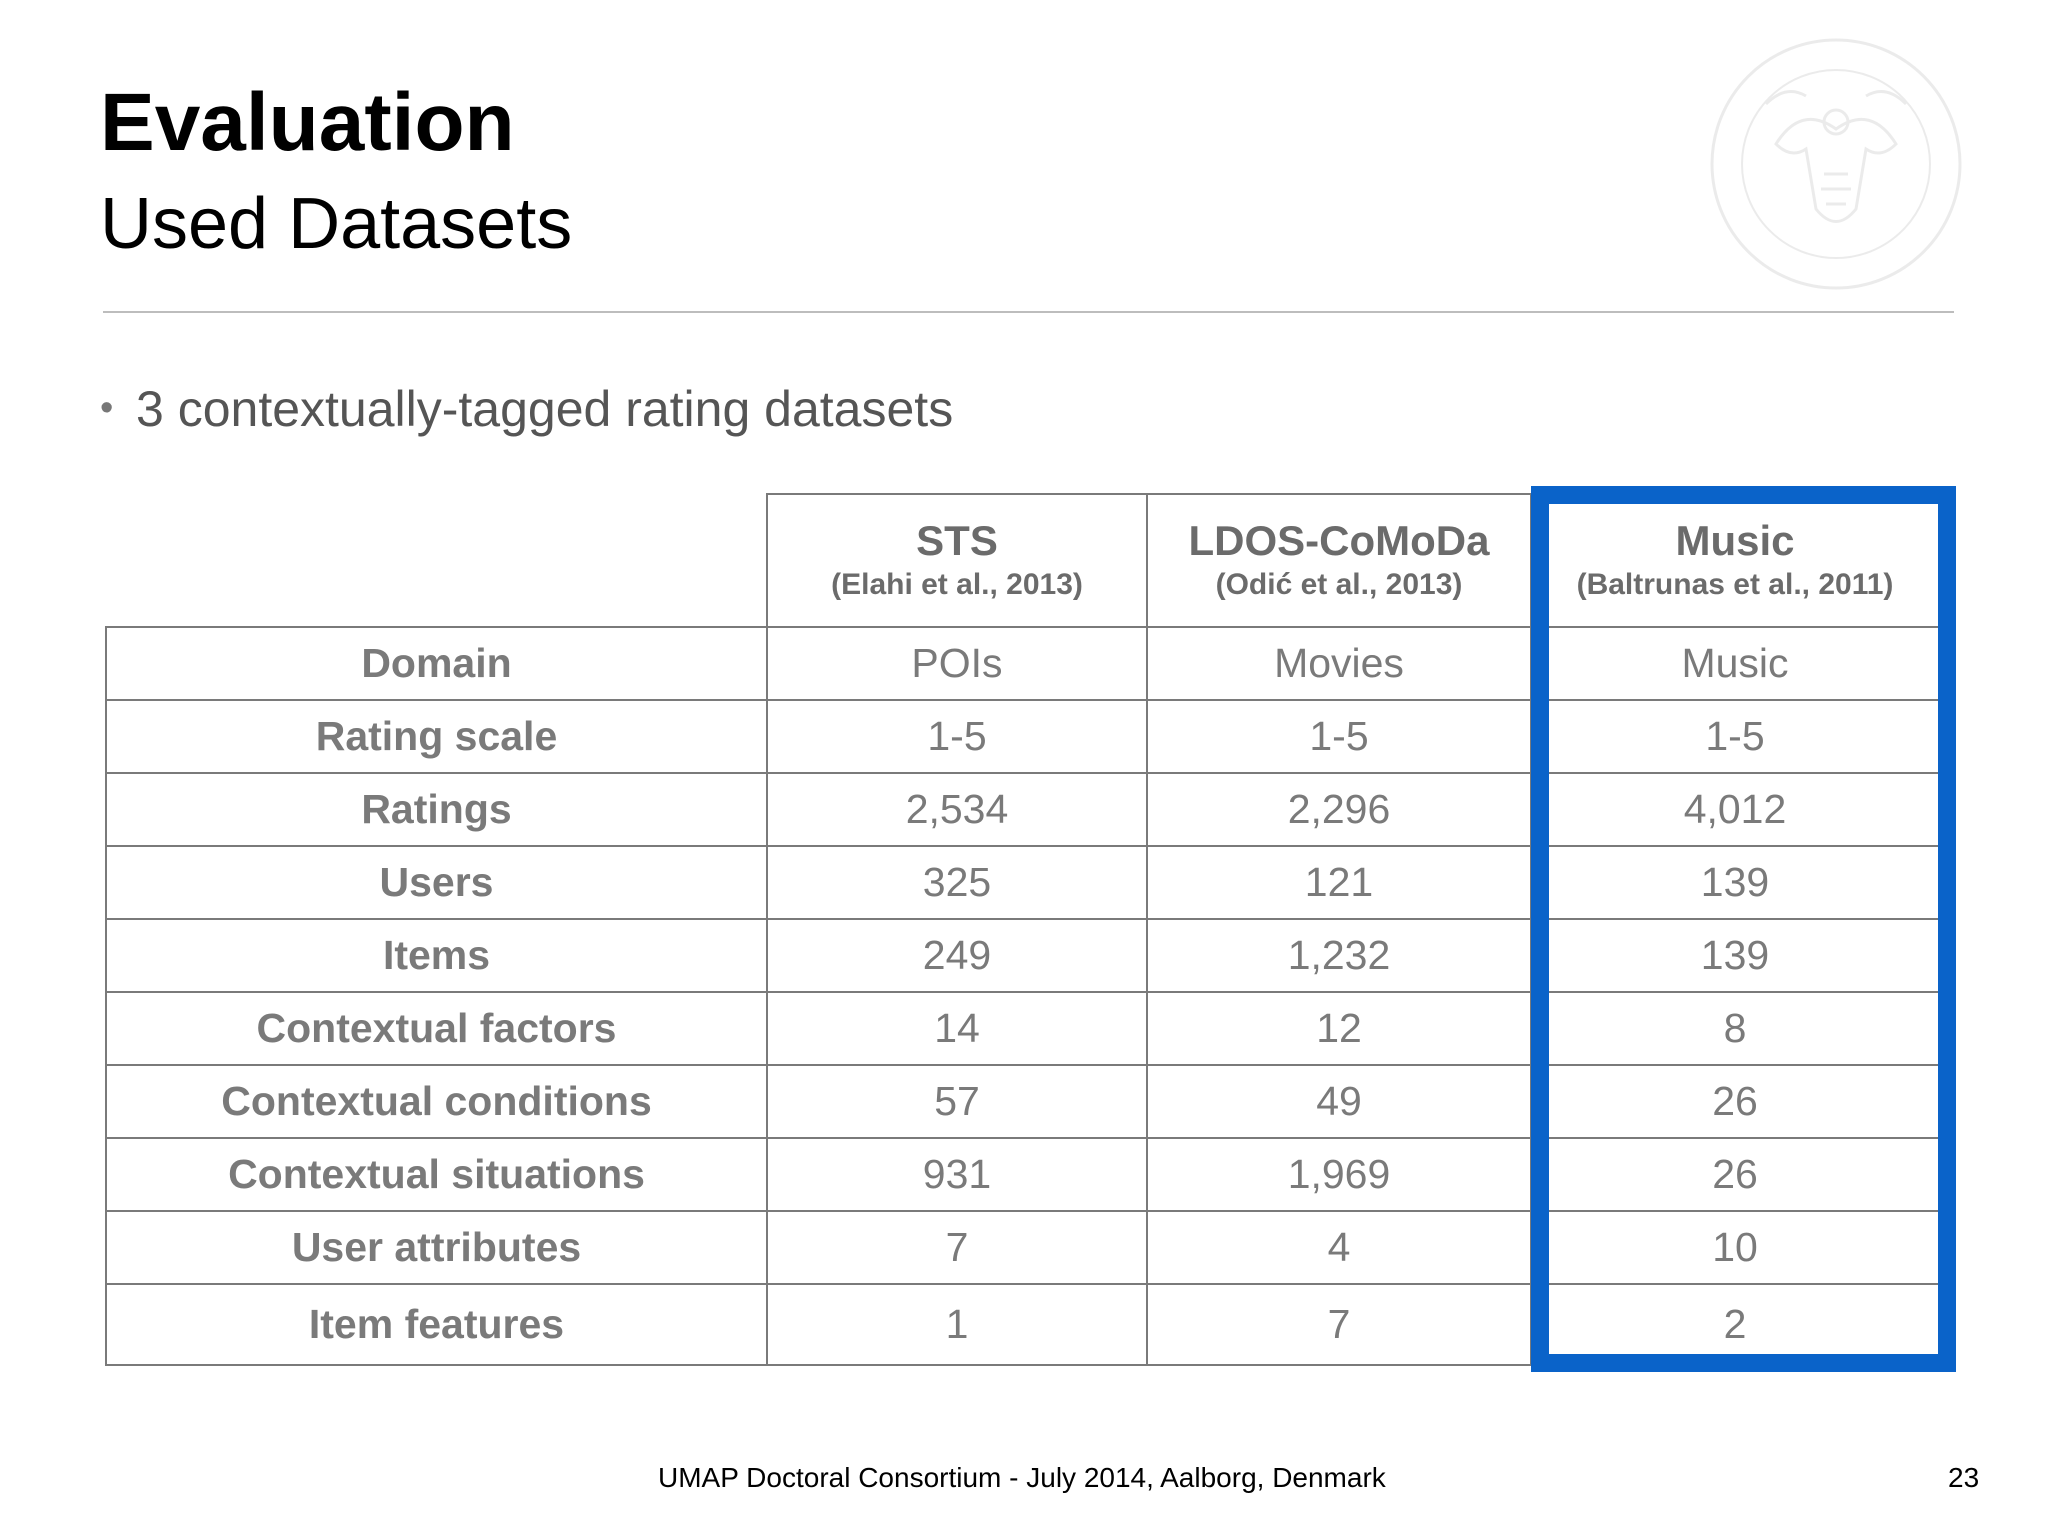 This screenshot has height=1536, width=2048. I want to click on table-cell: 1, so click(957, 1324).